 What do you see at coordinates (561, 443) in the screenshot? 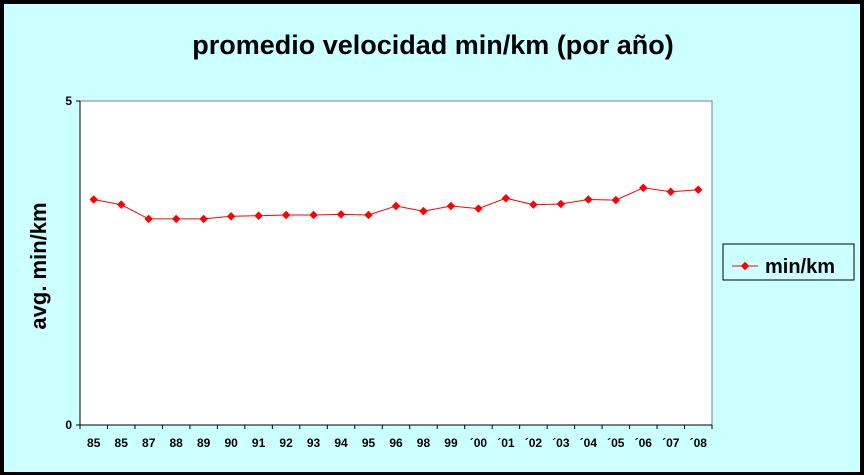
I see `x-tick-label: ´03` at bounding box center [561, 443].